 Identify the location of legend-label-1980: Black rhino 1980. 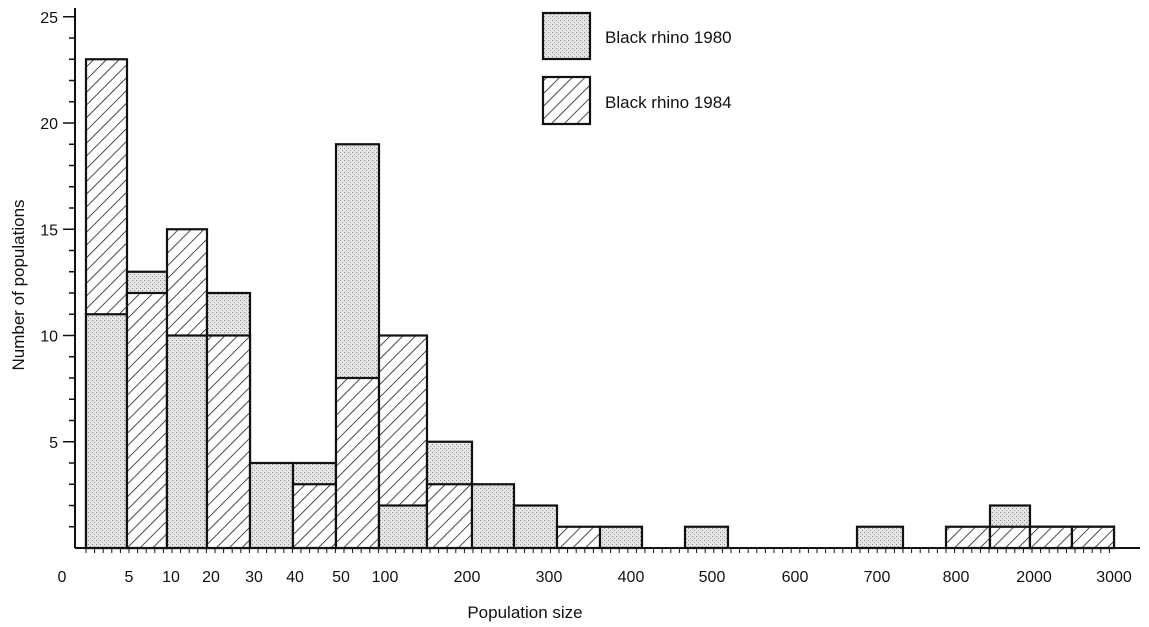
(668, 37).